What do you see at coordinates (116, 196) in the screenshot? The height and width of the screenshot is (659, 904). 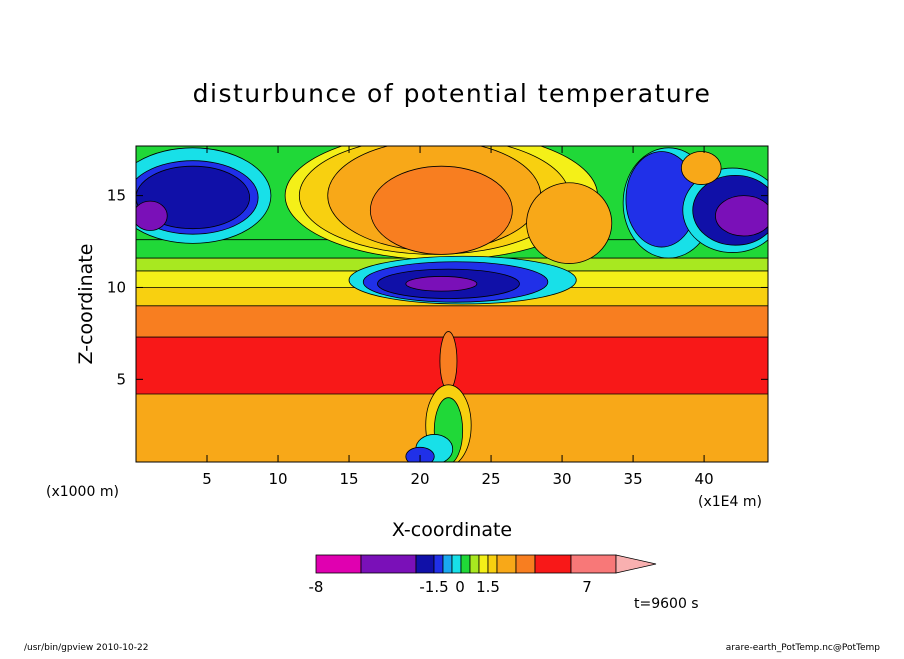 I see `y-tick-label: 15` at bounding box center [116, 196].